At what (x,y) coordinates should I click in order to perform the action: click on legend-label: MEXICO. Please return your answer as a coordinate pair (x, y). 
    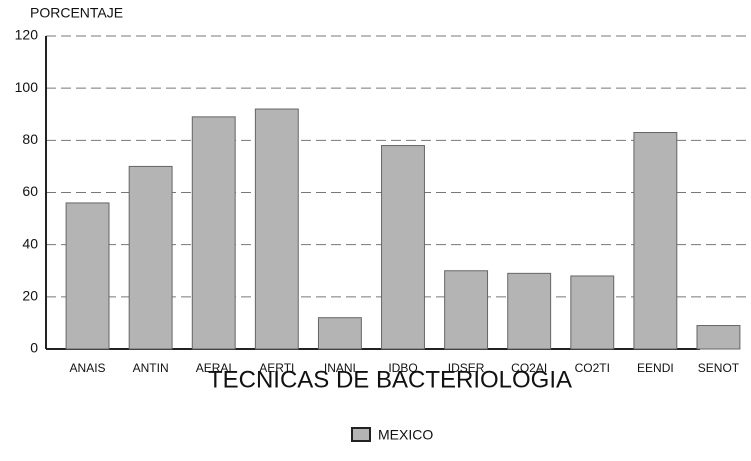
    Looking at the image, I should click on (405, 435).